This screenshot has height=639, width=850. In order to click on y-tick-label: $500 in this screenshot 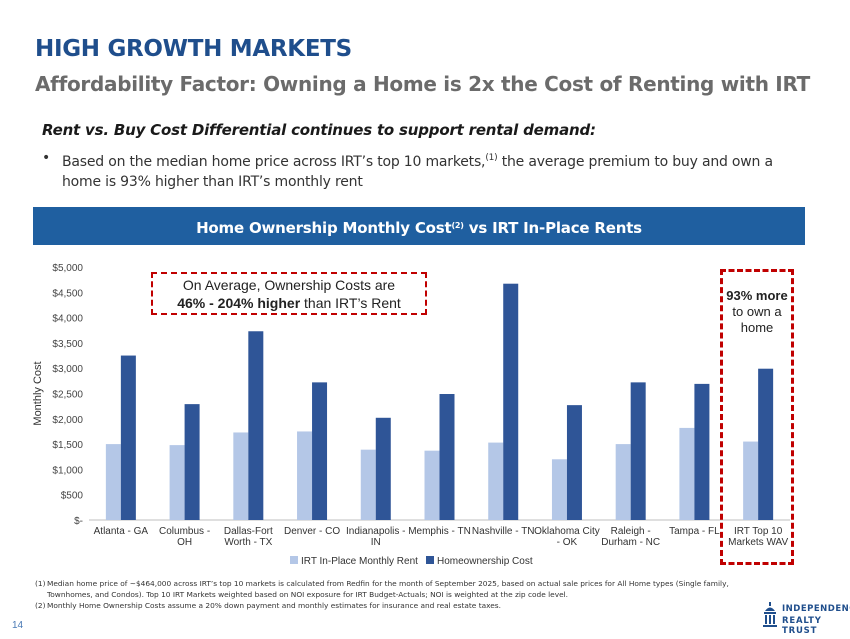, I will do `click(72, 496)`.